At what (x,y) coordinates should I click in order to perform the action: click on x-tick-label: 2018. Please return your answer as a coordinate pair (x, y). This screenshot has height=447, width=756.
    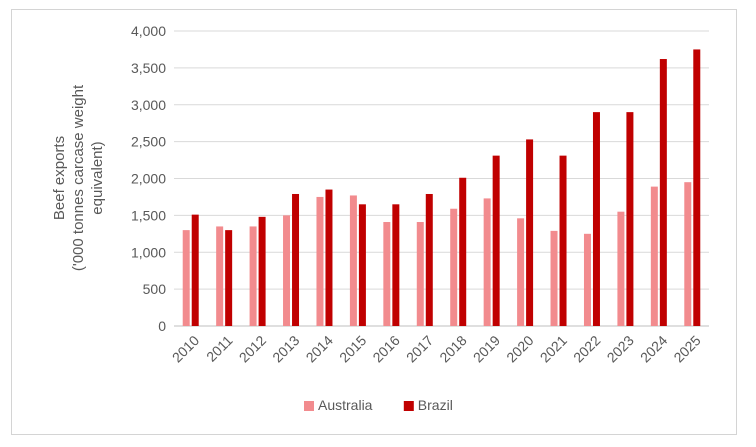
    Looking at the image, I should click on (452, 348).